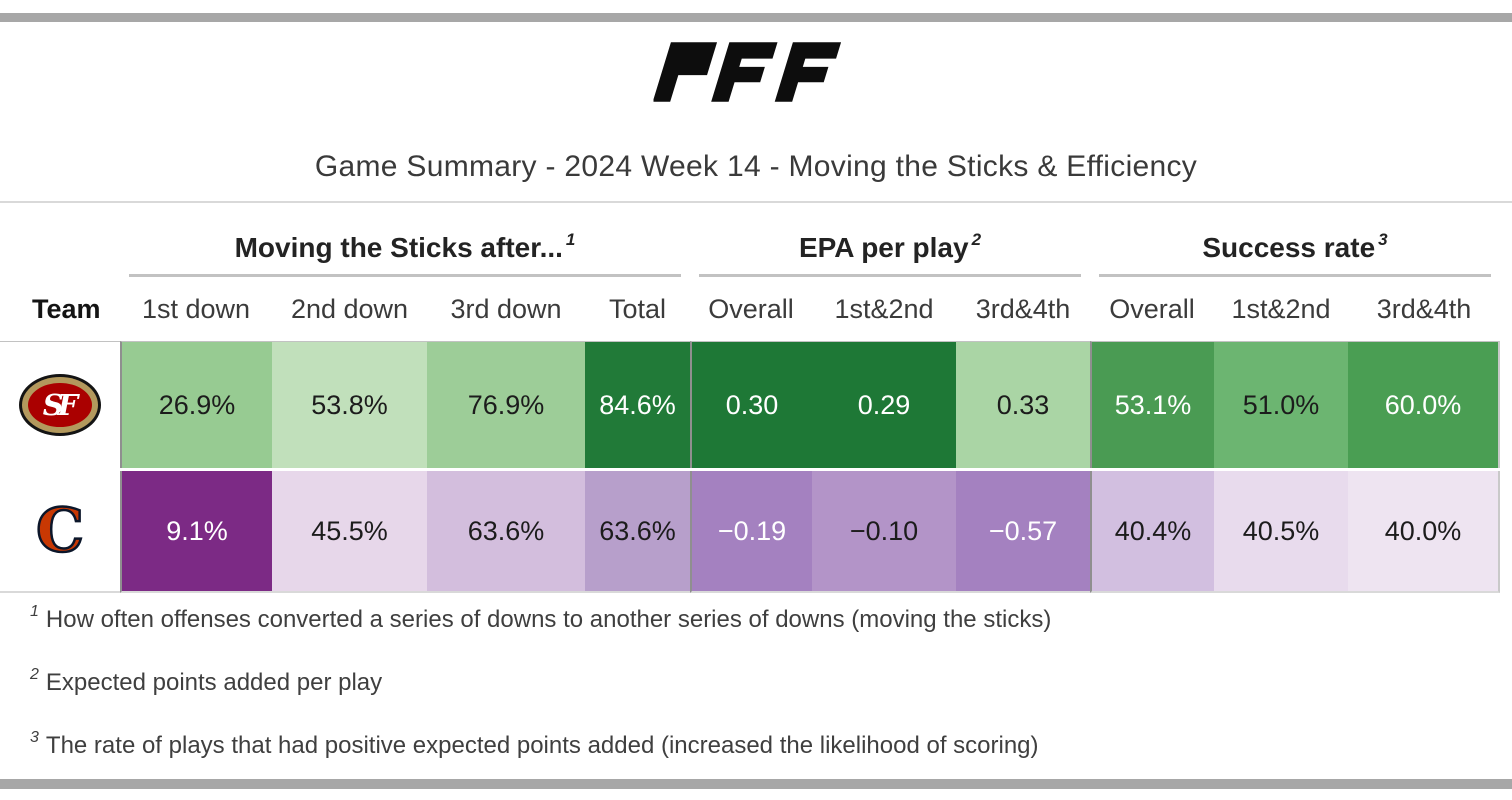  I want to click on cell-bears-sticks-1st-down: 9.1%, so click(196, 532).